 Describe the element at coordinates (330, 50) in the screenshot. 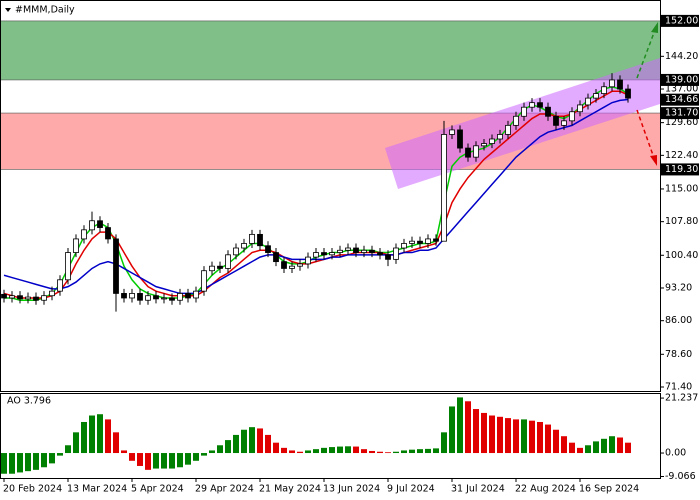

I see `price-zone` at that location.